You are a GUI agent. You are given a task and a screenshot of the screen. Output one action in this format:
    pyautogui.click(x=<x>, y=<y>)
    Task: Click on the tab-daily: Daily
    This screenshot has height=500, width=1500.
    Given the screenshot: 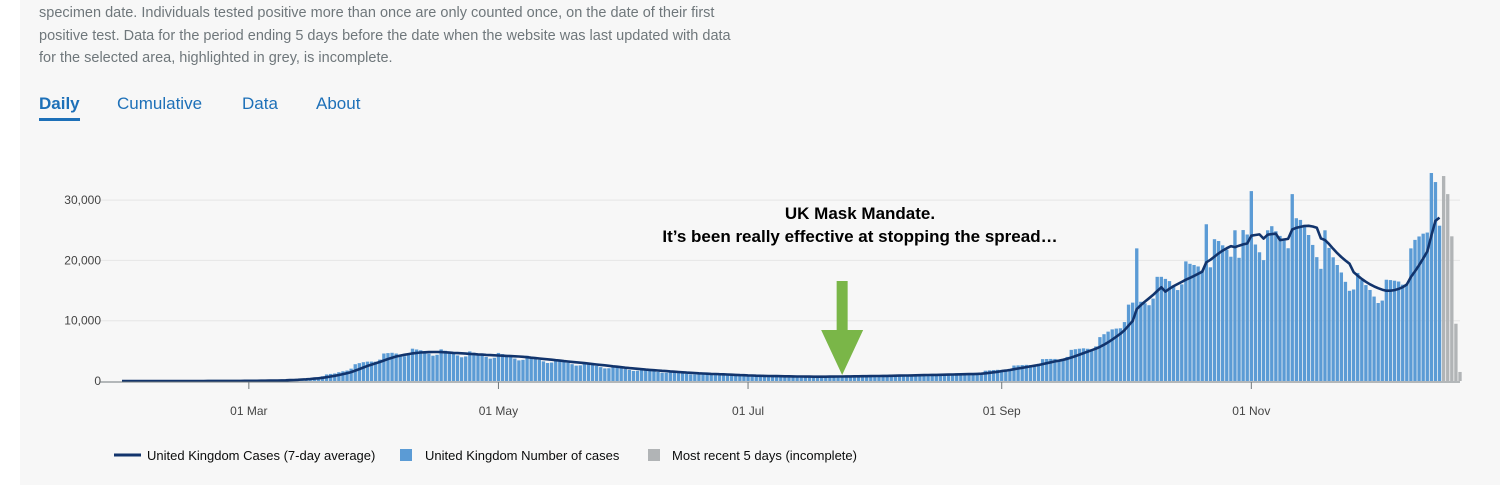 What is the action you would take?
    pyautogui.click(x=59, y=107)
    